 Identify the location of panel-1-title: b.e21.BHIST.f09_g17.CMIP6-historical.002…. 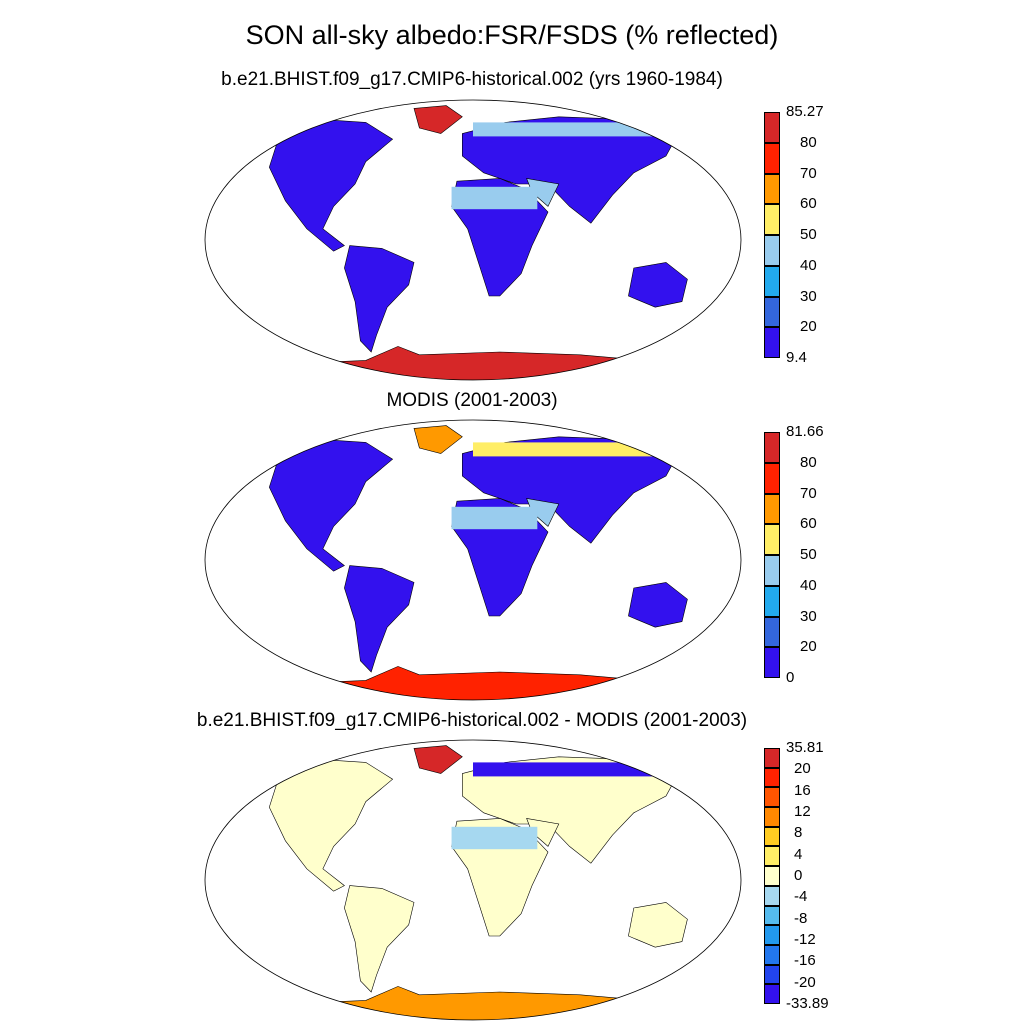
(472, 79).